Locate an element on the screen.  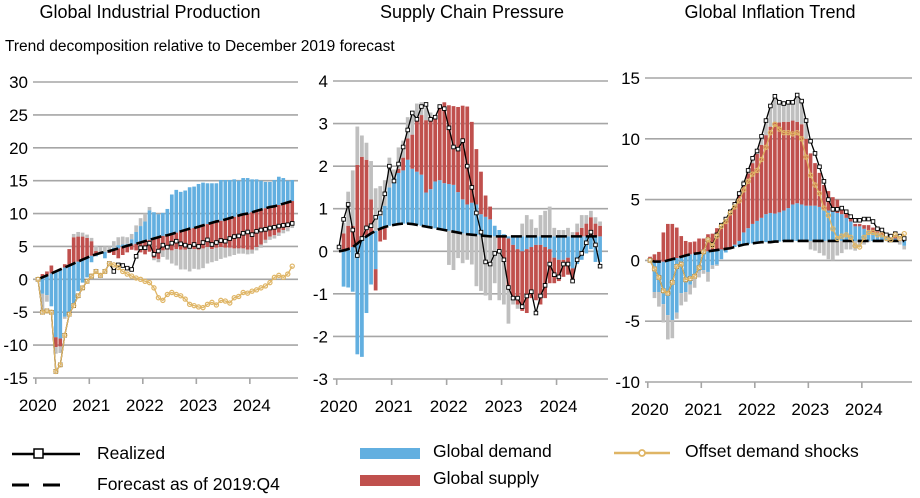
x-tick-label: 2023 is located at coordinates (504, 406).